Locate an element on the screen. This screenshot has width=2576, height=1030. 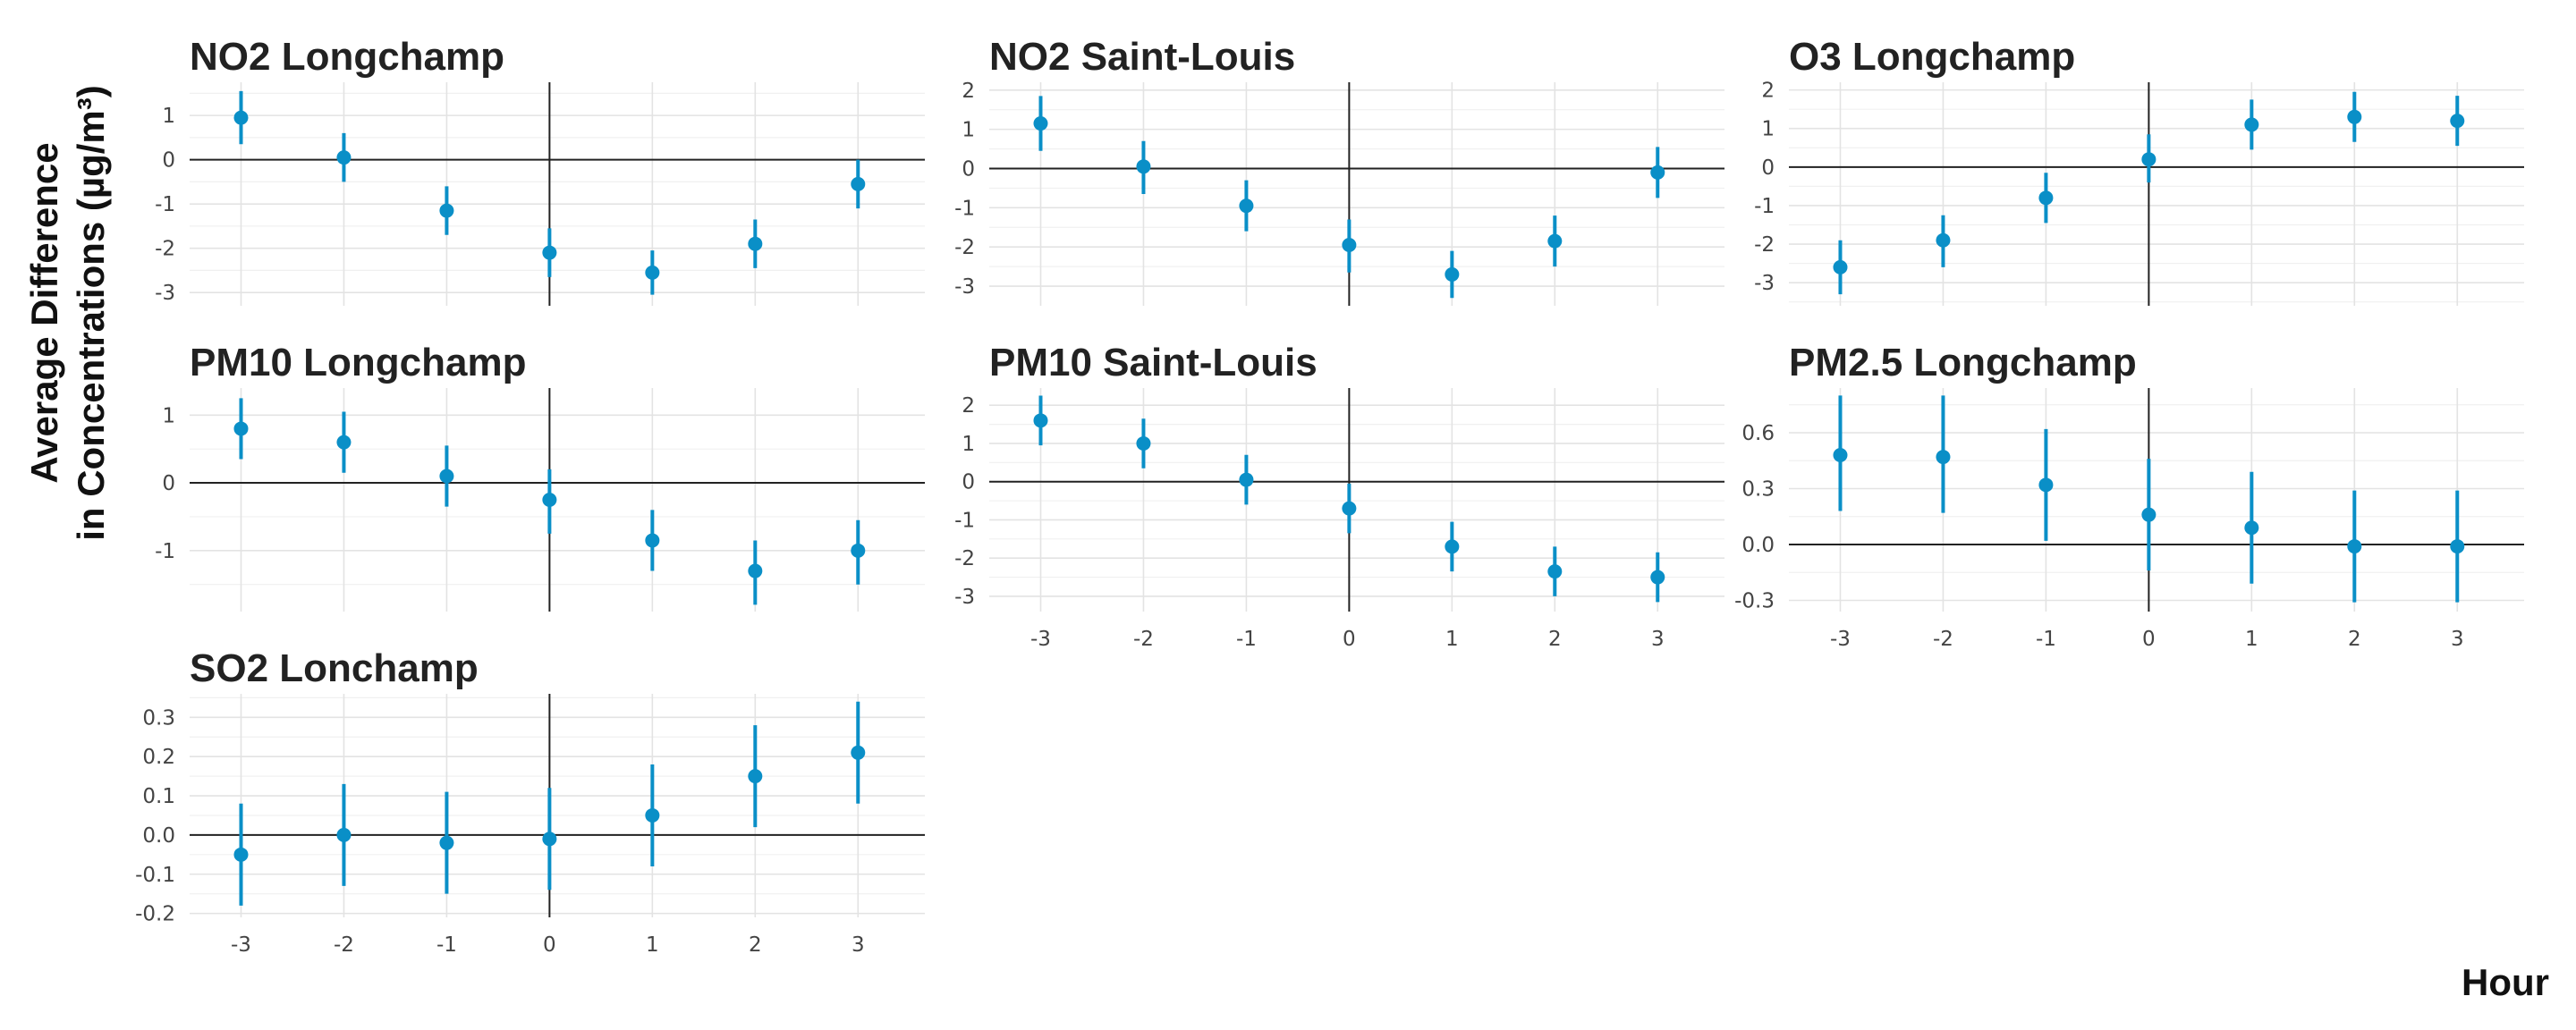
panel-title: O3 Longchamp is located at coordinates (1932, 57).